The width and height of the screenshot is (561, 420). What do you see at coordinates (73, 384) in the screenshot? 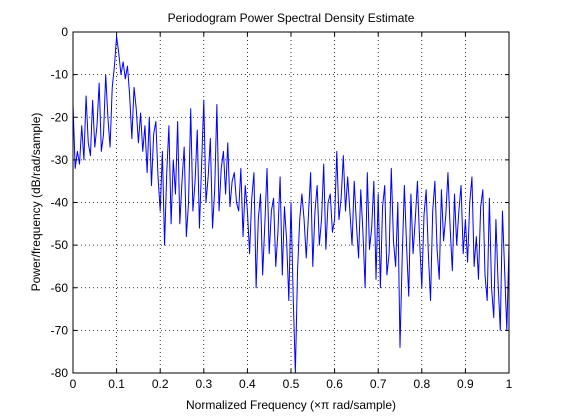
I see `x-tick-label: 0` at bounding box center [73, 384].